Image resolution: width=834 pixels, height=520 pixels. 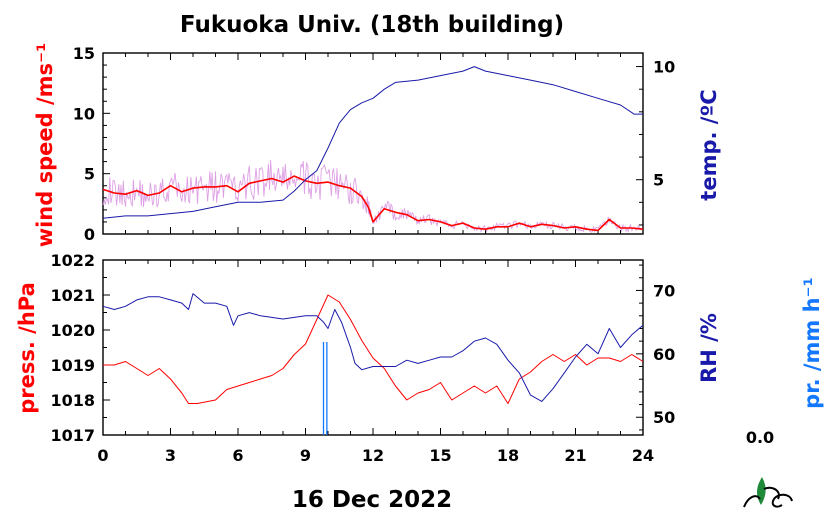 I want to click on x-tick-label: 18, so click(x=508, y=455).